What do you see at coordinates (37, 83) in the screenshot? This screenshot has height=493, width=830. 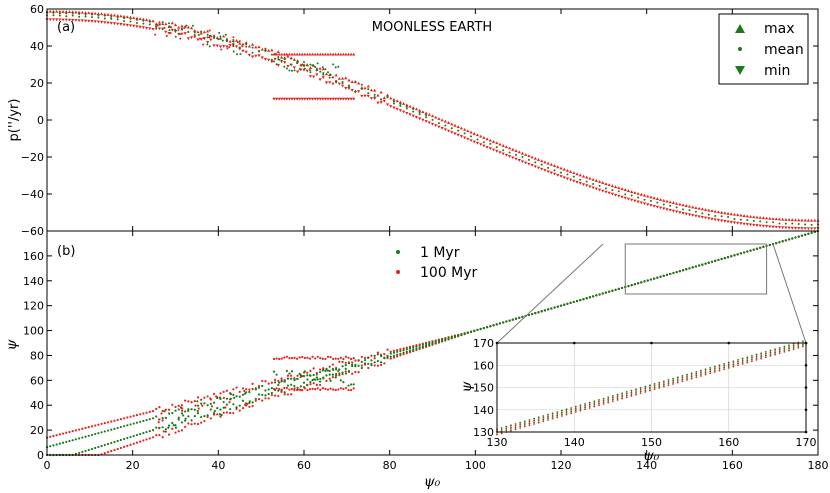 I see `panel-a-y-tick-label: 20` at bounding box center [37, 83].